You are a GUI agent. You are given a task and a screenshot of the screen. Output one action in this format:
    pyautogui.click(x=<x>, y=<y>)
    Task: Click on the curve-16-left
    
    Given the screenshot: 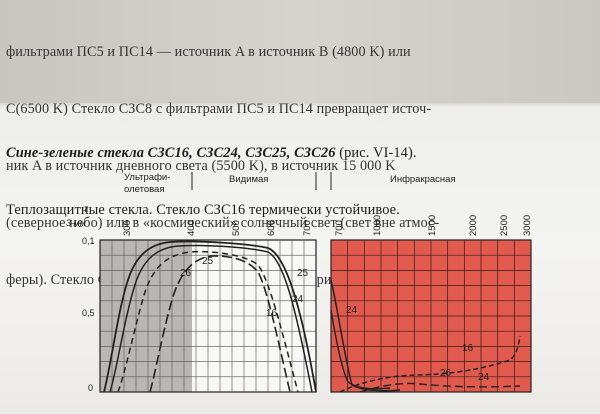 What is the action you would take?
    pyautogui.click(x=208, y=321)
    